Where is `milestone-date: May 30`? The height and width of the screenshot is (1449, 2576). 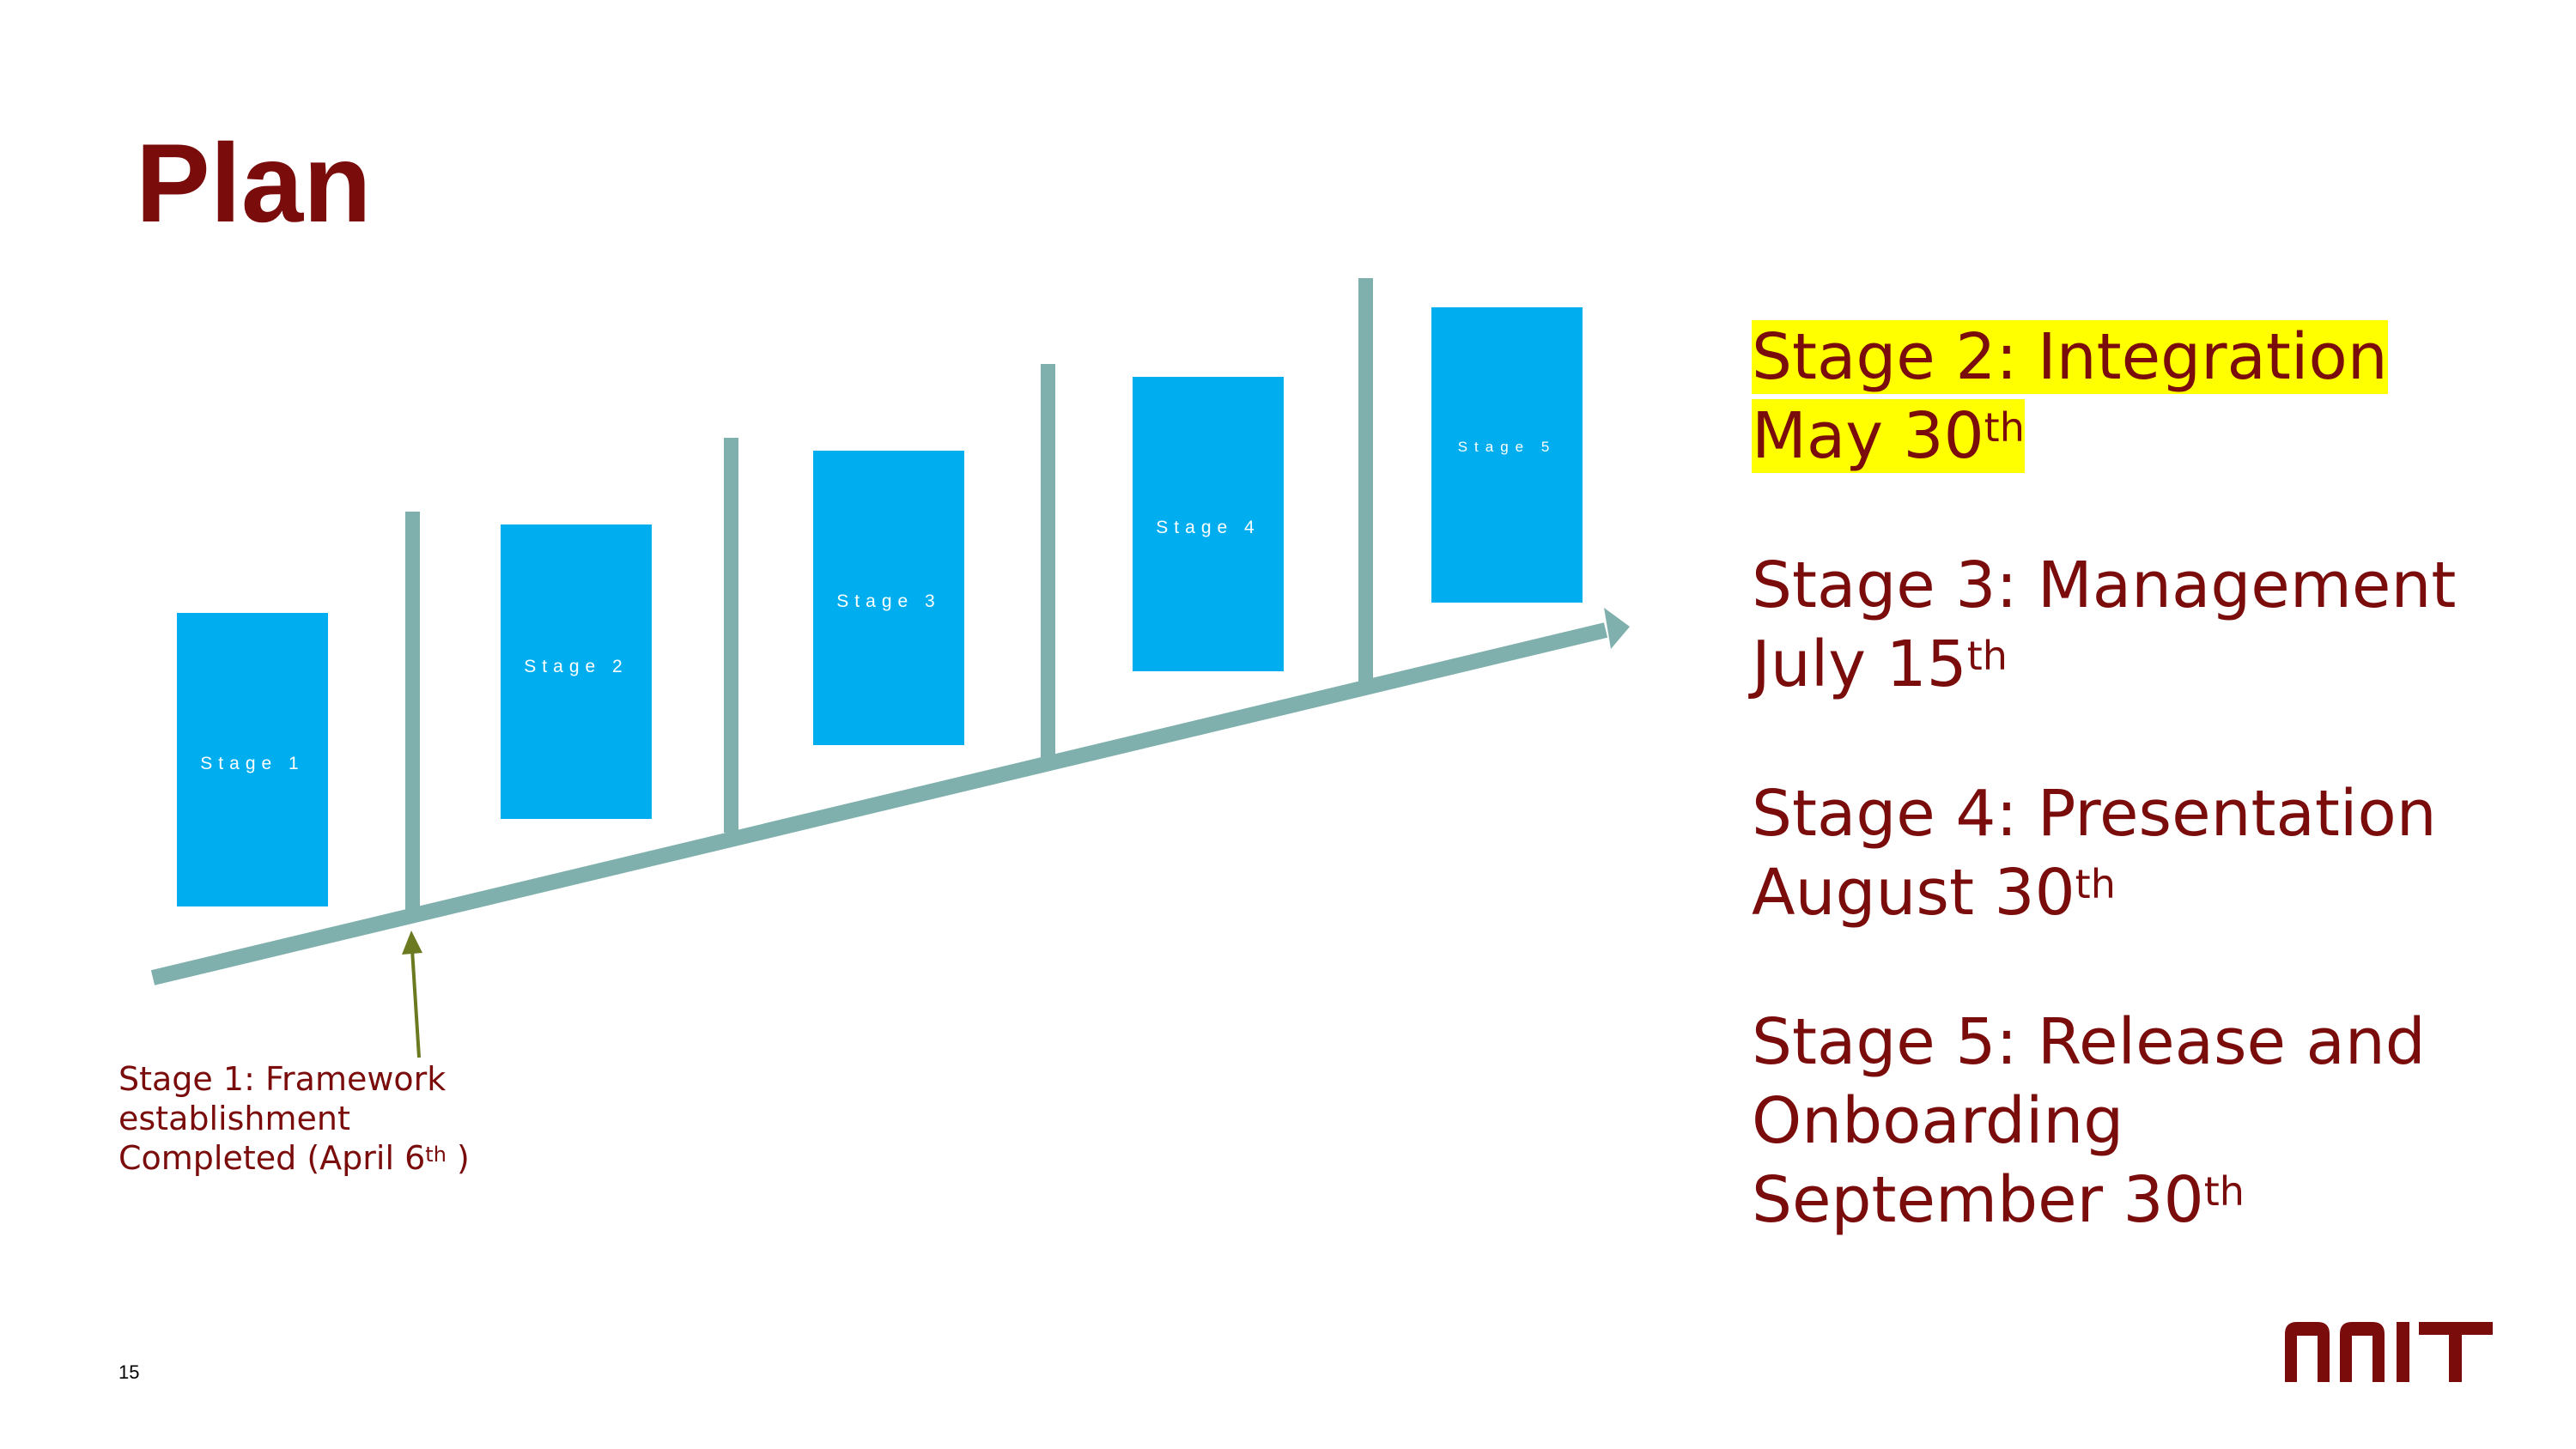 milestone-date: May 30 is located at coordinates (1868, 436).